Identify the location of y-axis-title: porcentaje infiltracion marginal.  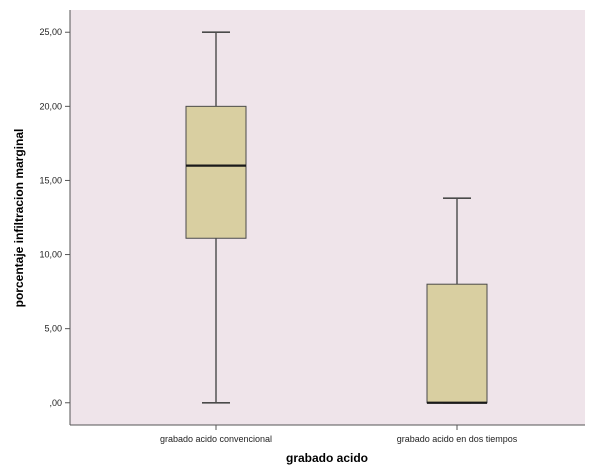
(19, 218).